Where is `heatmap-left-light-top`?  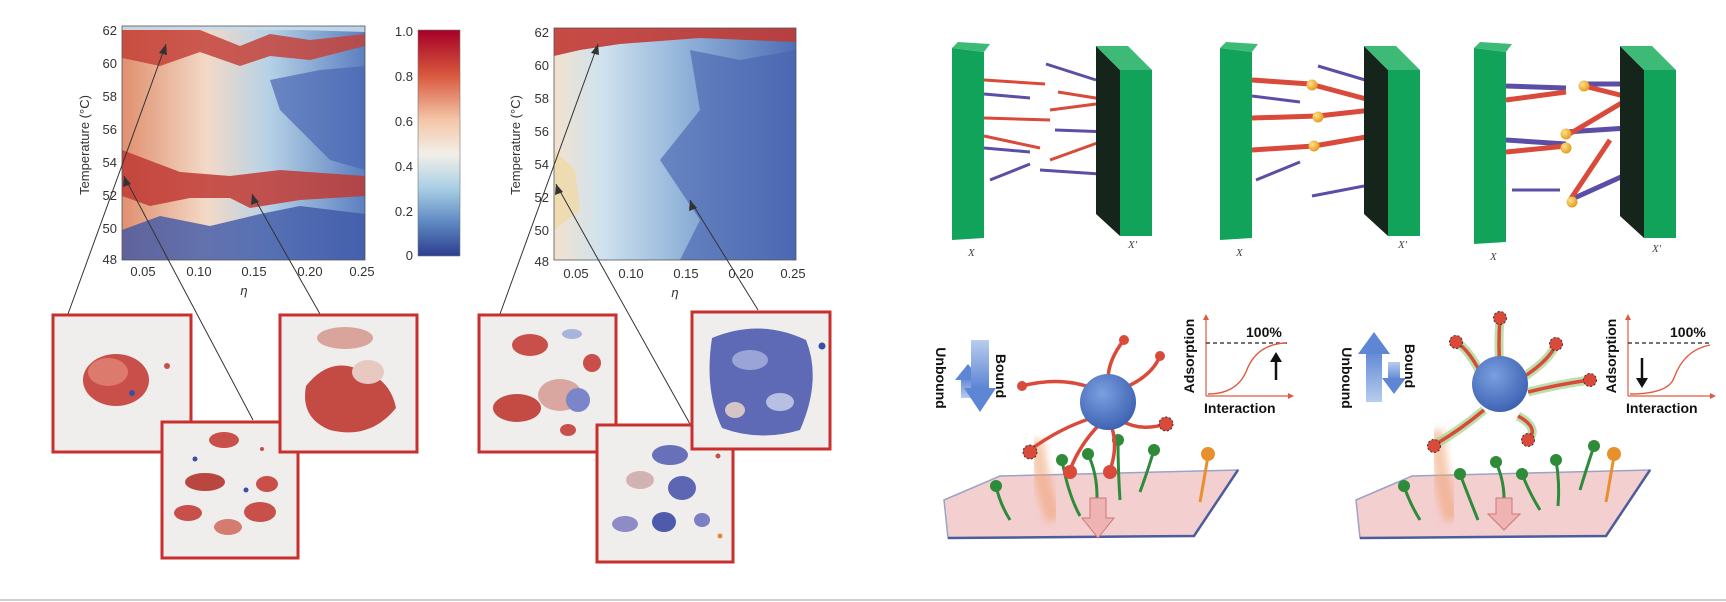
heatmap-left-light-top is located at coordinates (243, 29).